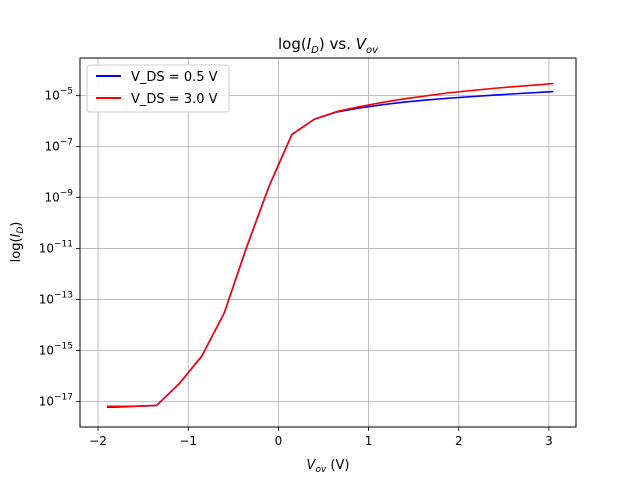 Image resolution: width=640 pixels, height=480 pixels. What do you see at coordinates (369, 441) in the screenshot?
I see `x-tick-label: 1` at bounding box center [369, 441].